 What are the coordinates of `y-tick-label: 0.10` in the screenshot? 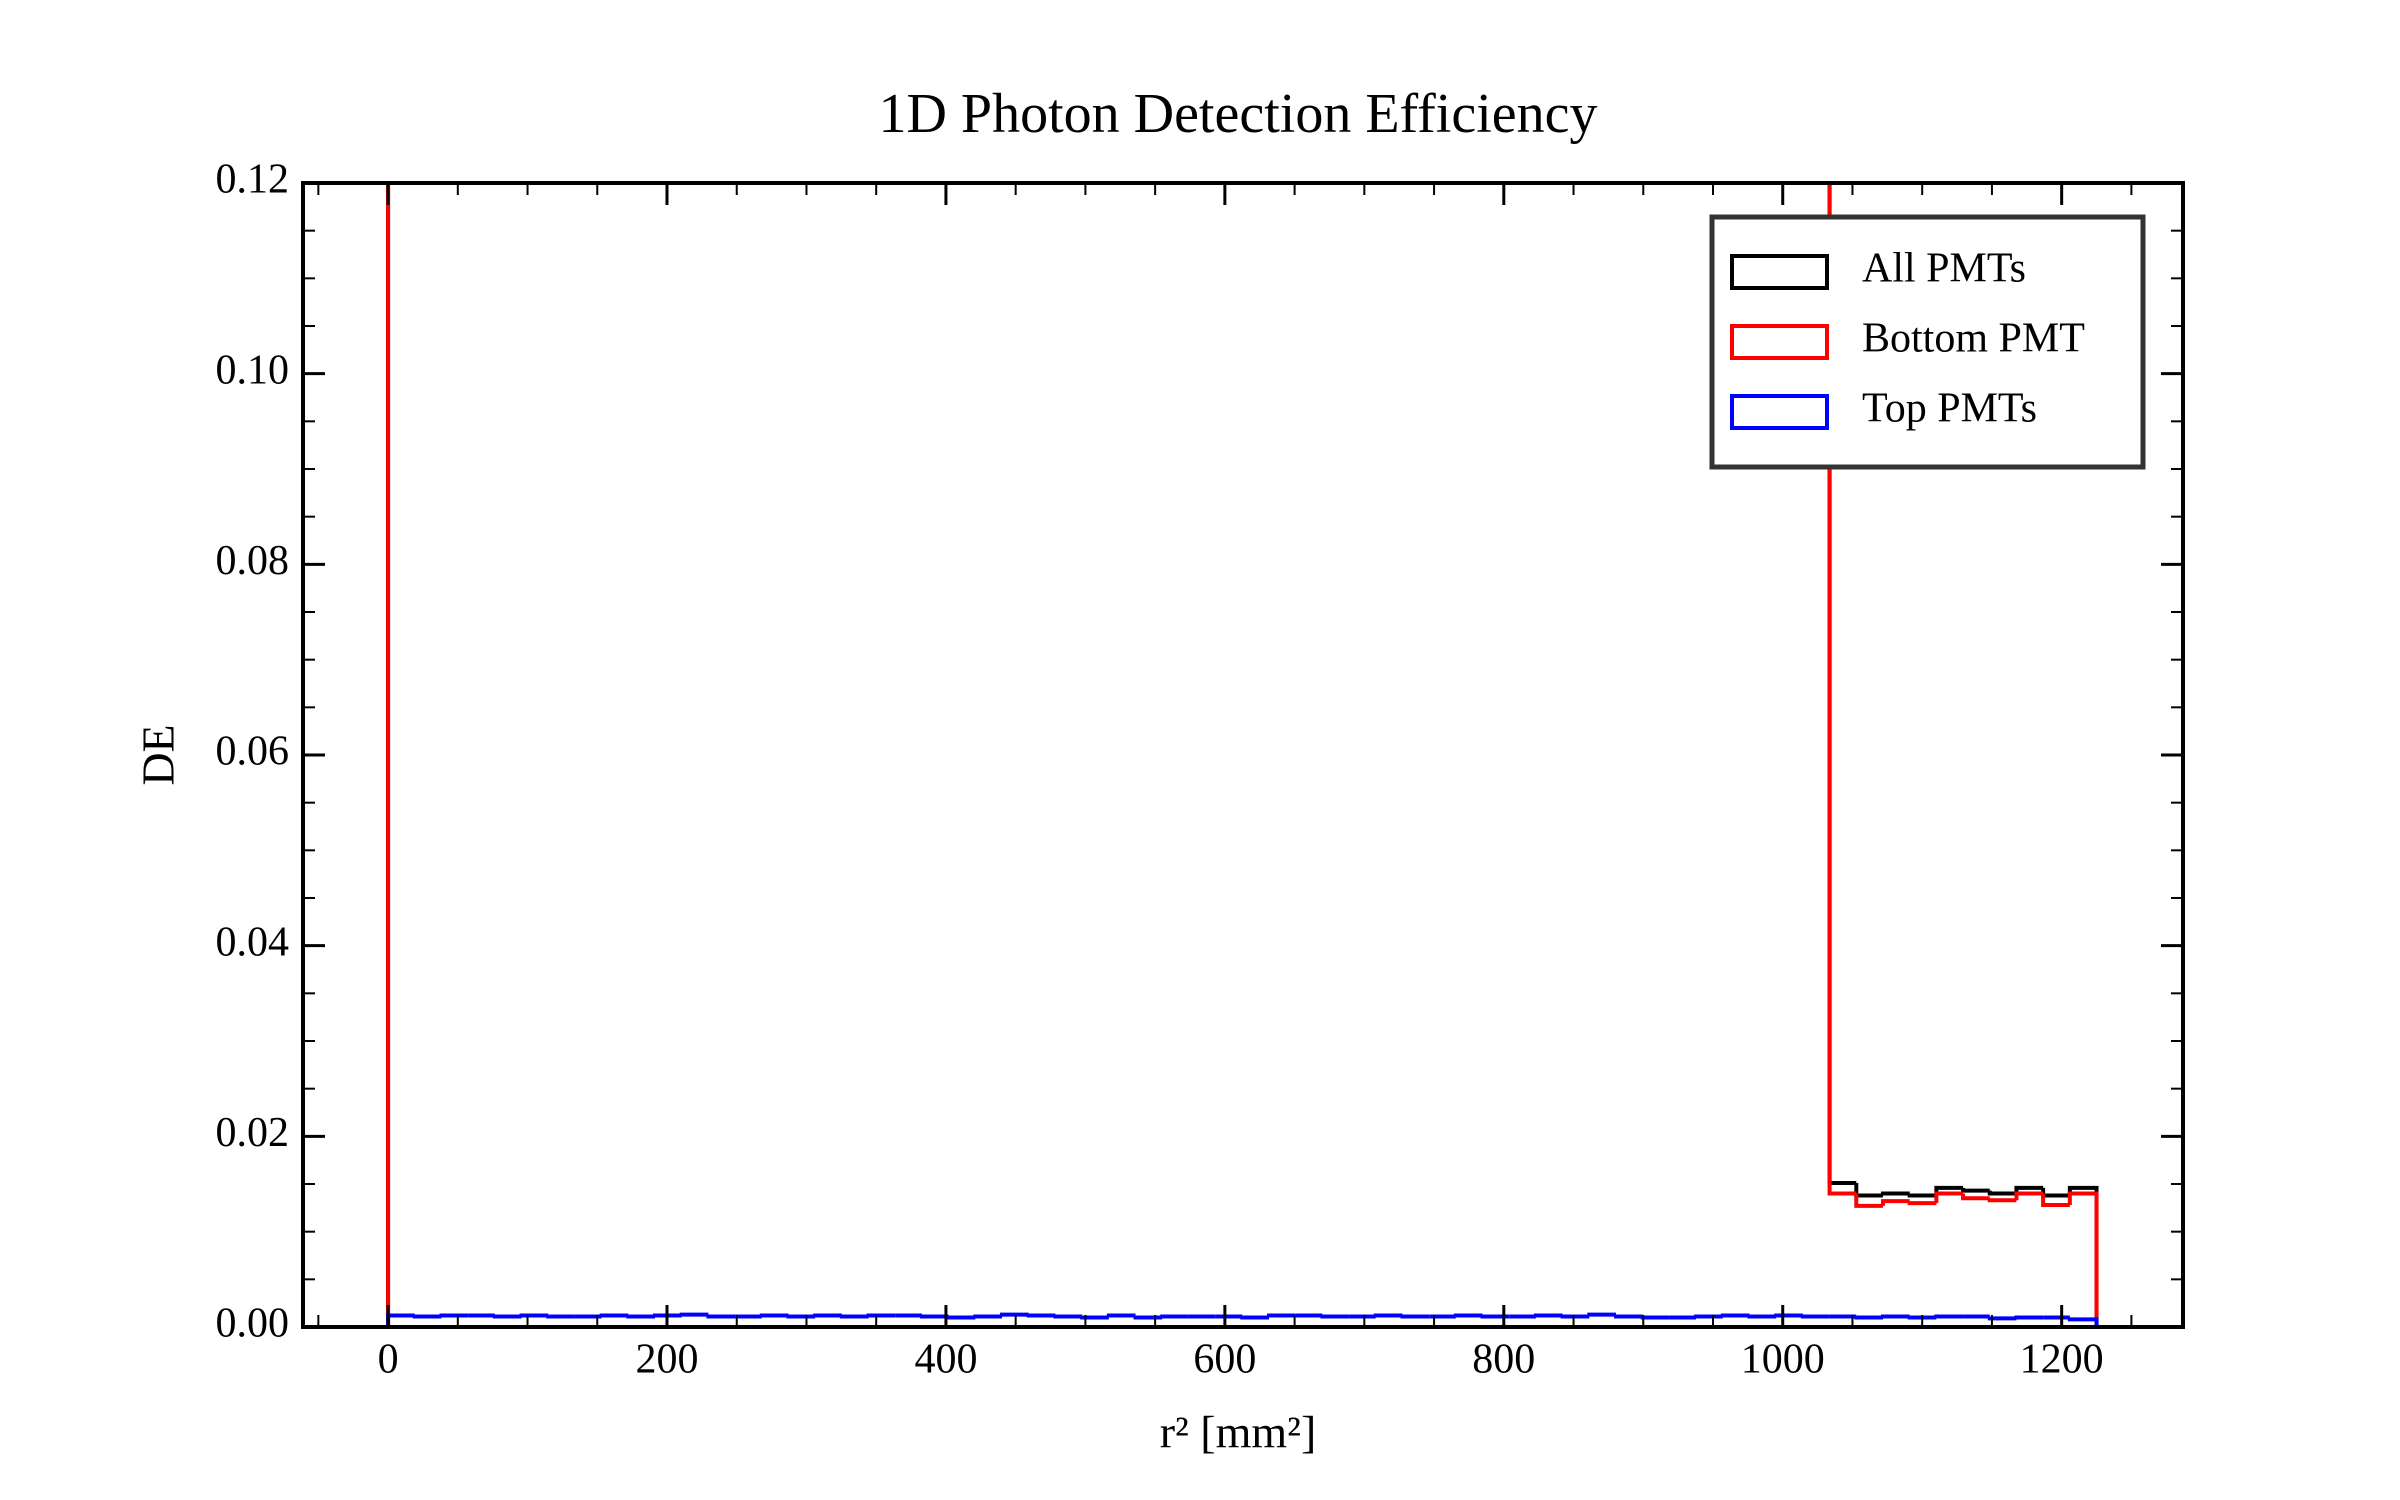 It's located at (253, 370).